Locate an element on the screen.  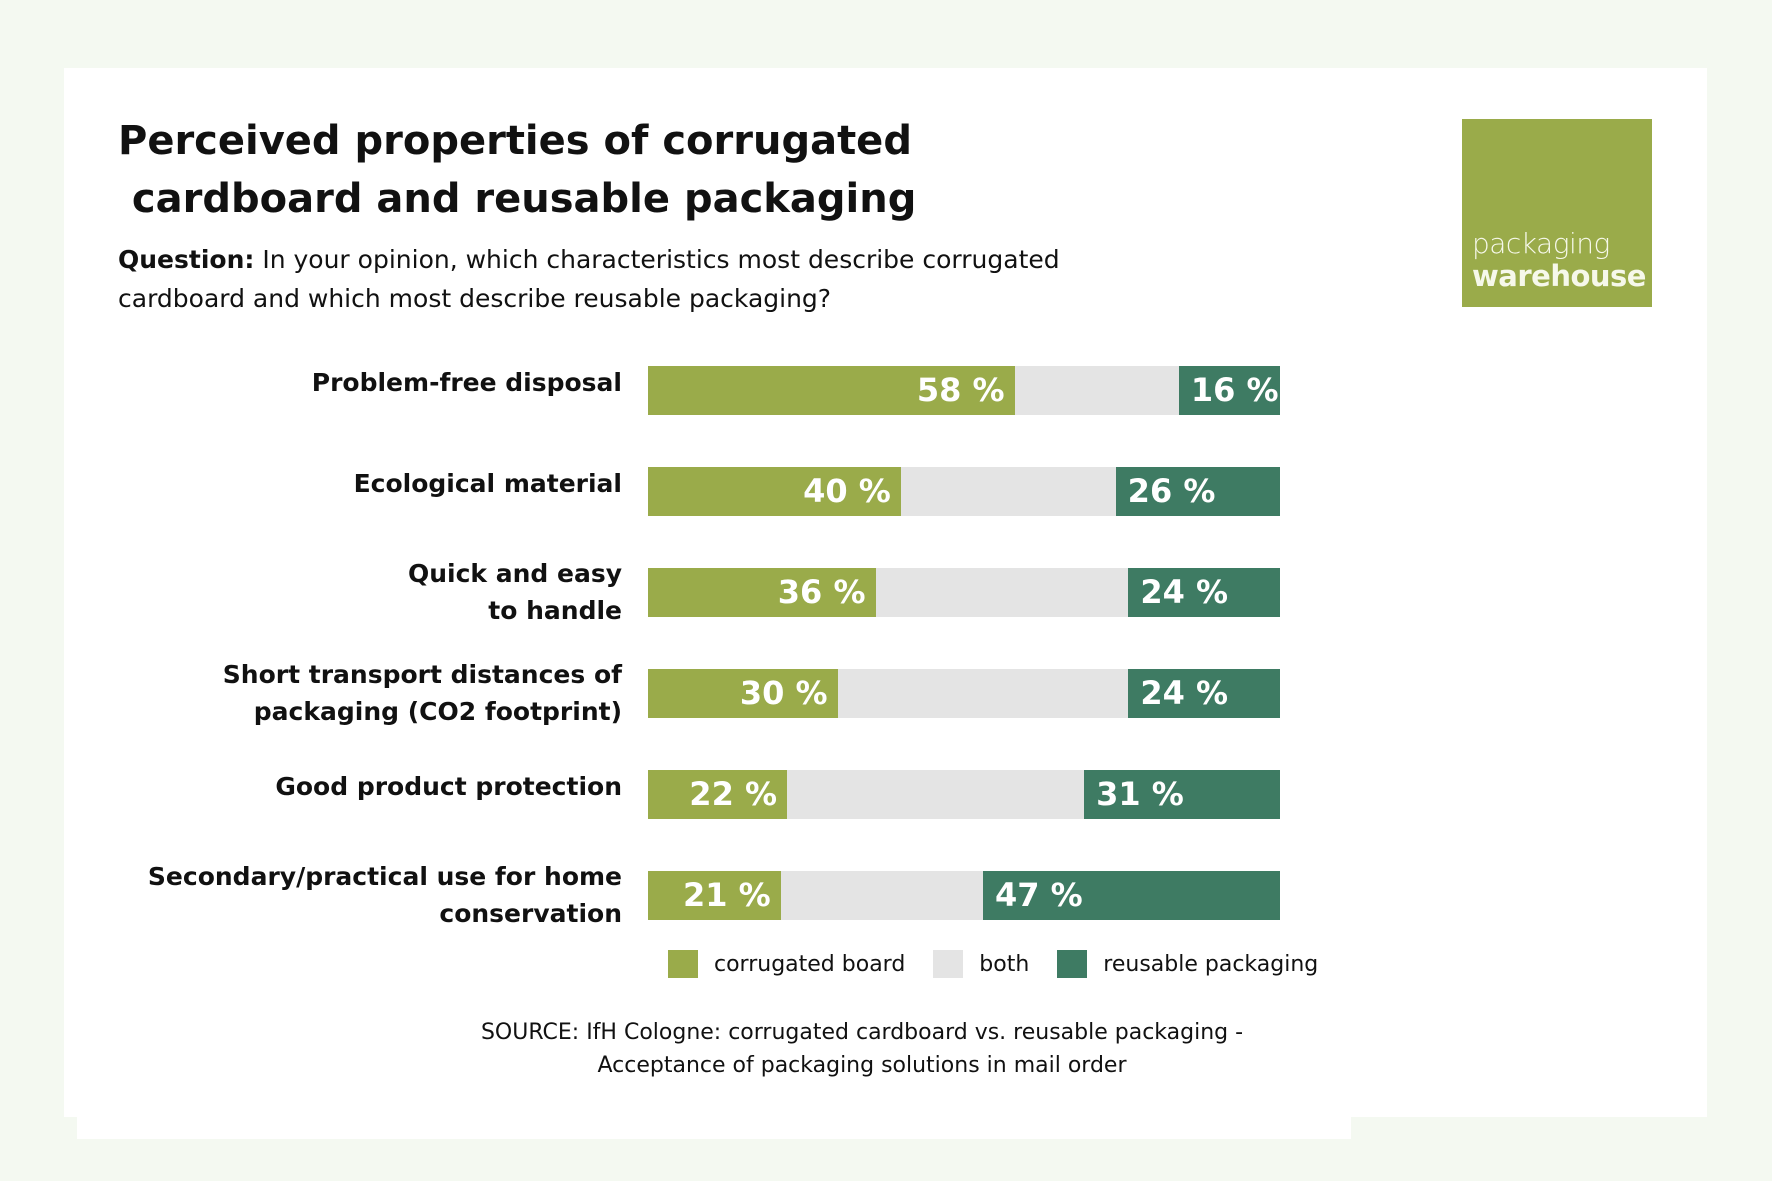
bar-corrugated: 36 % is located at coordinates (762, 592).